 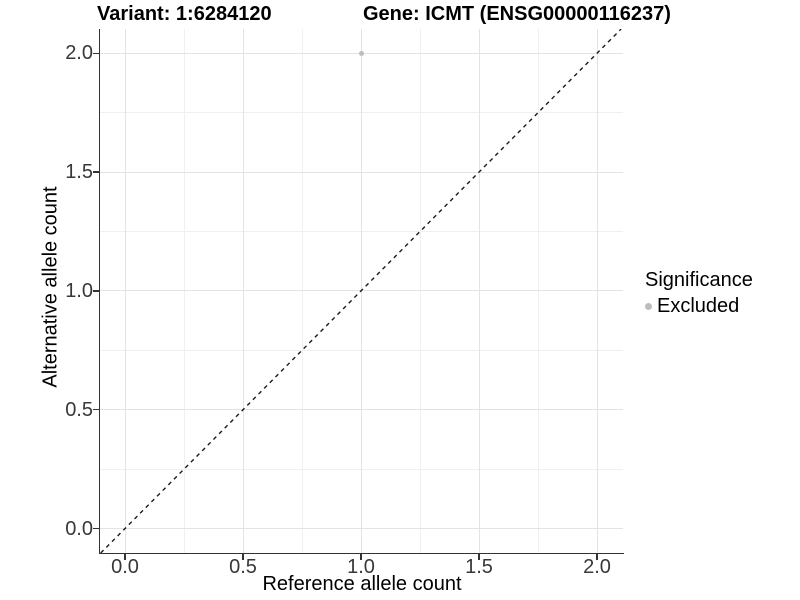 I want to click on legend-item-excluded: Excluded, so click(x=699, y=306).